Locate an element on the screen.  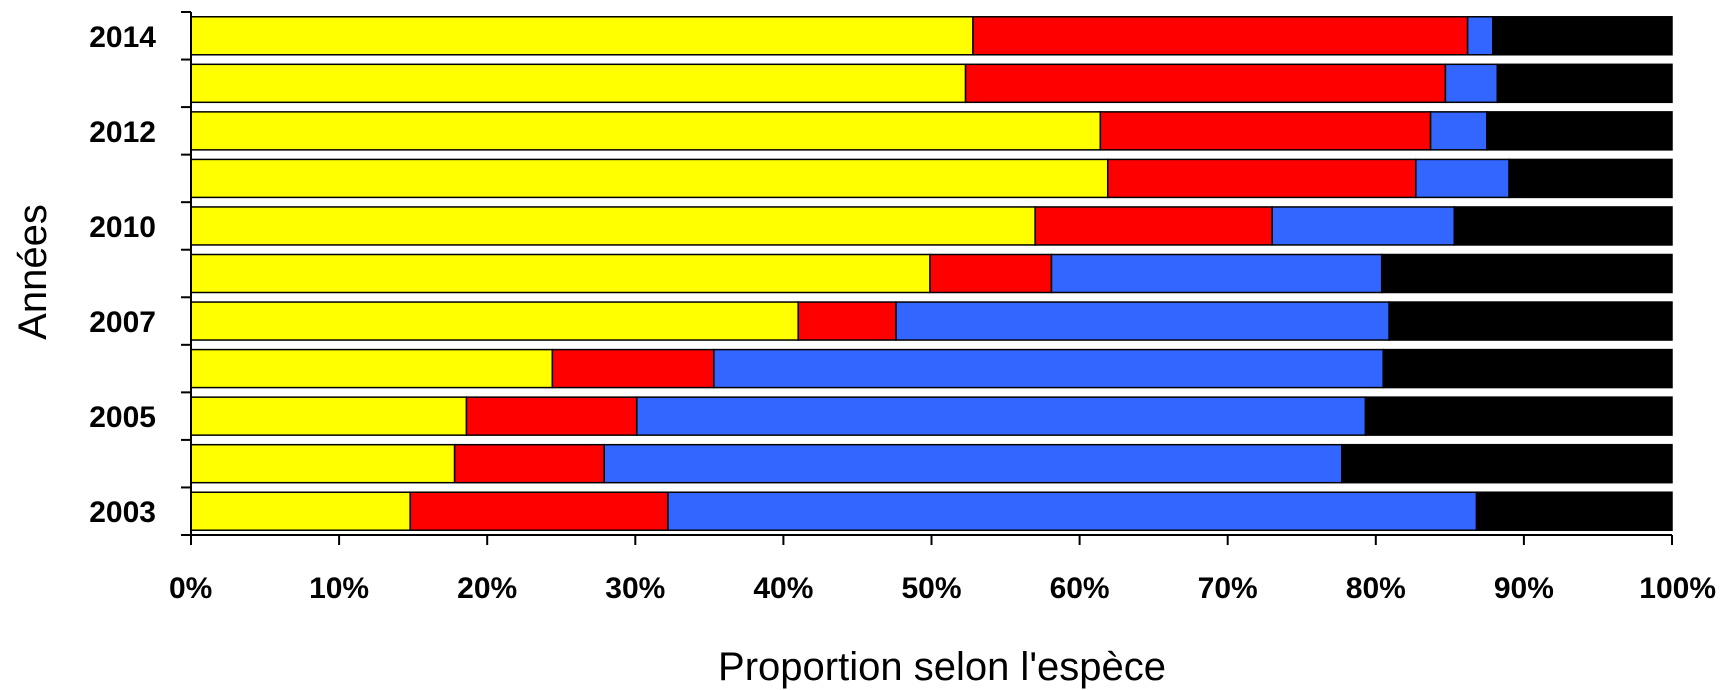
x-tick-label: 10% is located at coordinates (339, 588).